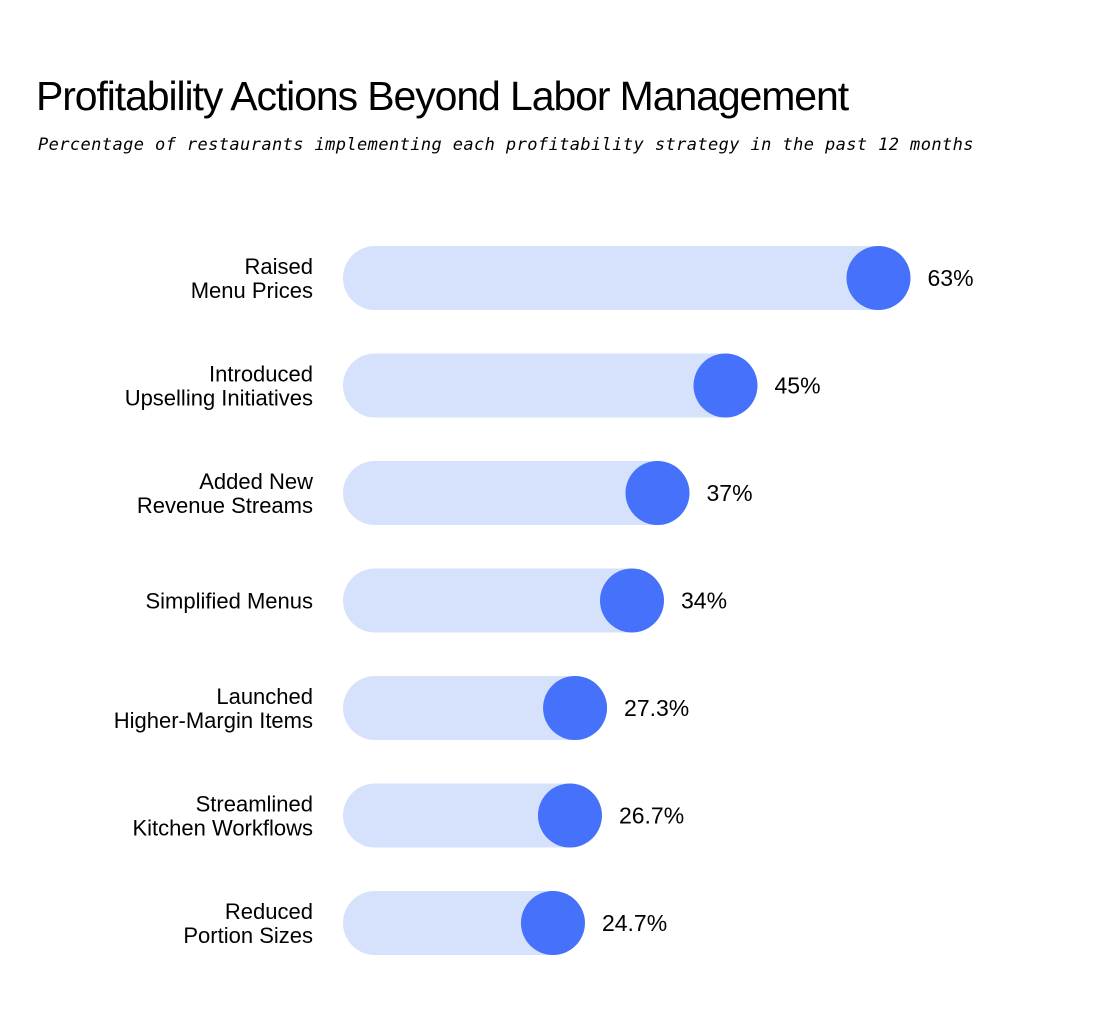  Describe the element at coordinates (730, 493) in the screenshot. I see `value-label: 37%` at that location.